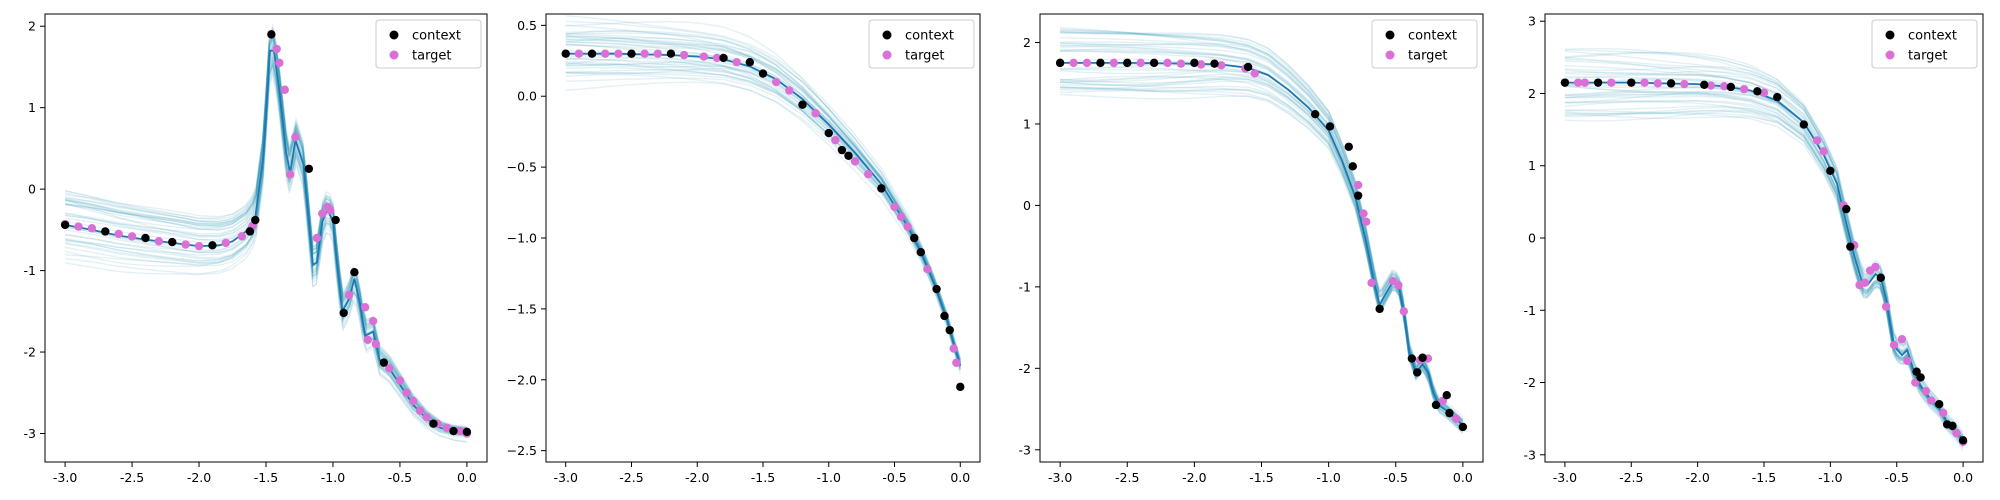 The image size is (2000, 500). I want to click on legend-context-marker, so click(1890, 35).